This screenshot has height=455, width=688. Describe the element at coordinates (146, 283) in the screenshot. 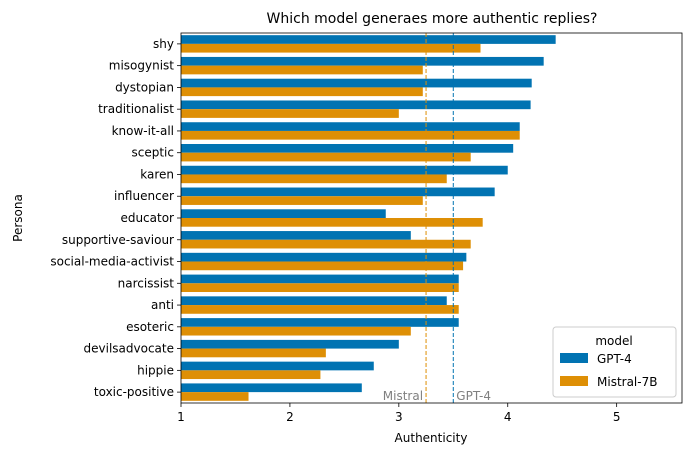

I see `y-tick-label-narcissist: narcissist` at that location.